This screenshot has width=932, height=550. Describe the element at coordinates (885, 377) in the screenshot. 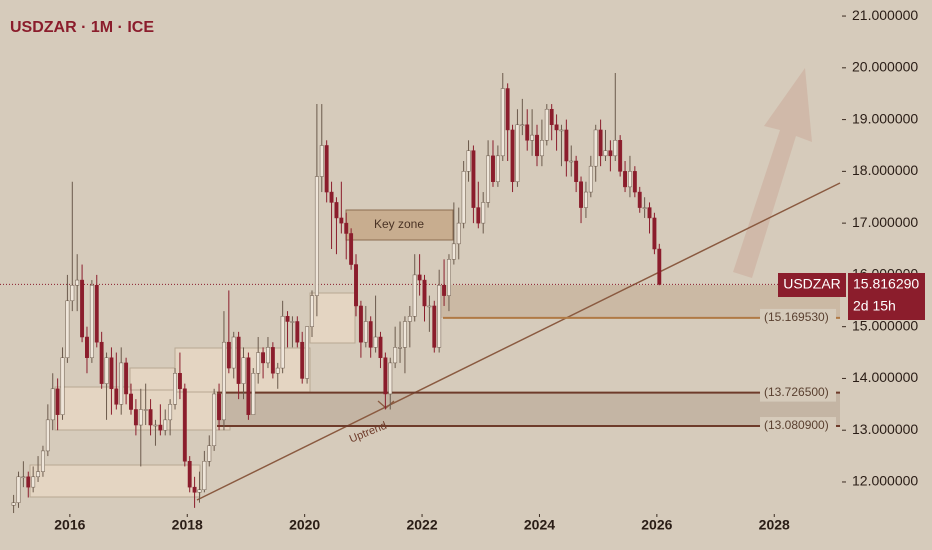

I see `y-tick-label: 14.000000` at that location.